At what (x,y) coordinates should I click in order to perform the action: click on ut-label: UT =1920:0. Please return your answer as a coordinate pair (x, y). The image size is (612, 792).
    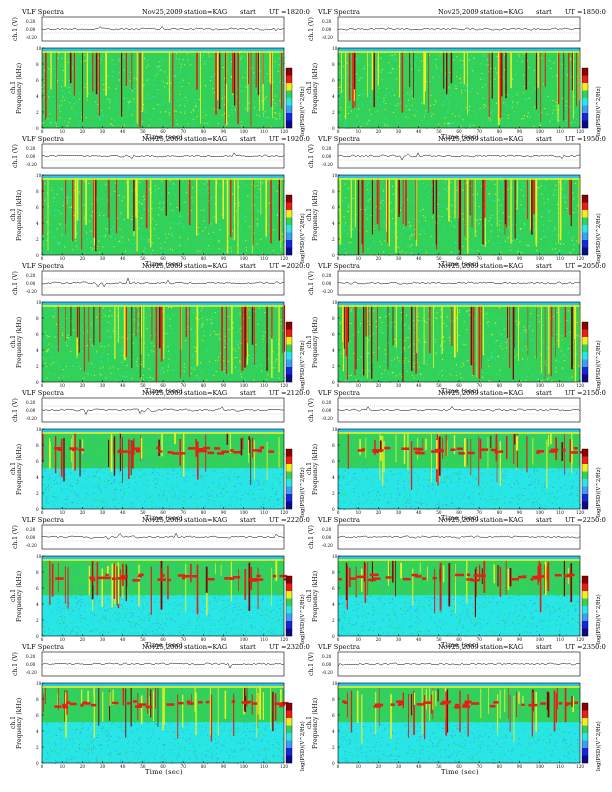
    Looking at the image, I should click on (289, 139).